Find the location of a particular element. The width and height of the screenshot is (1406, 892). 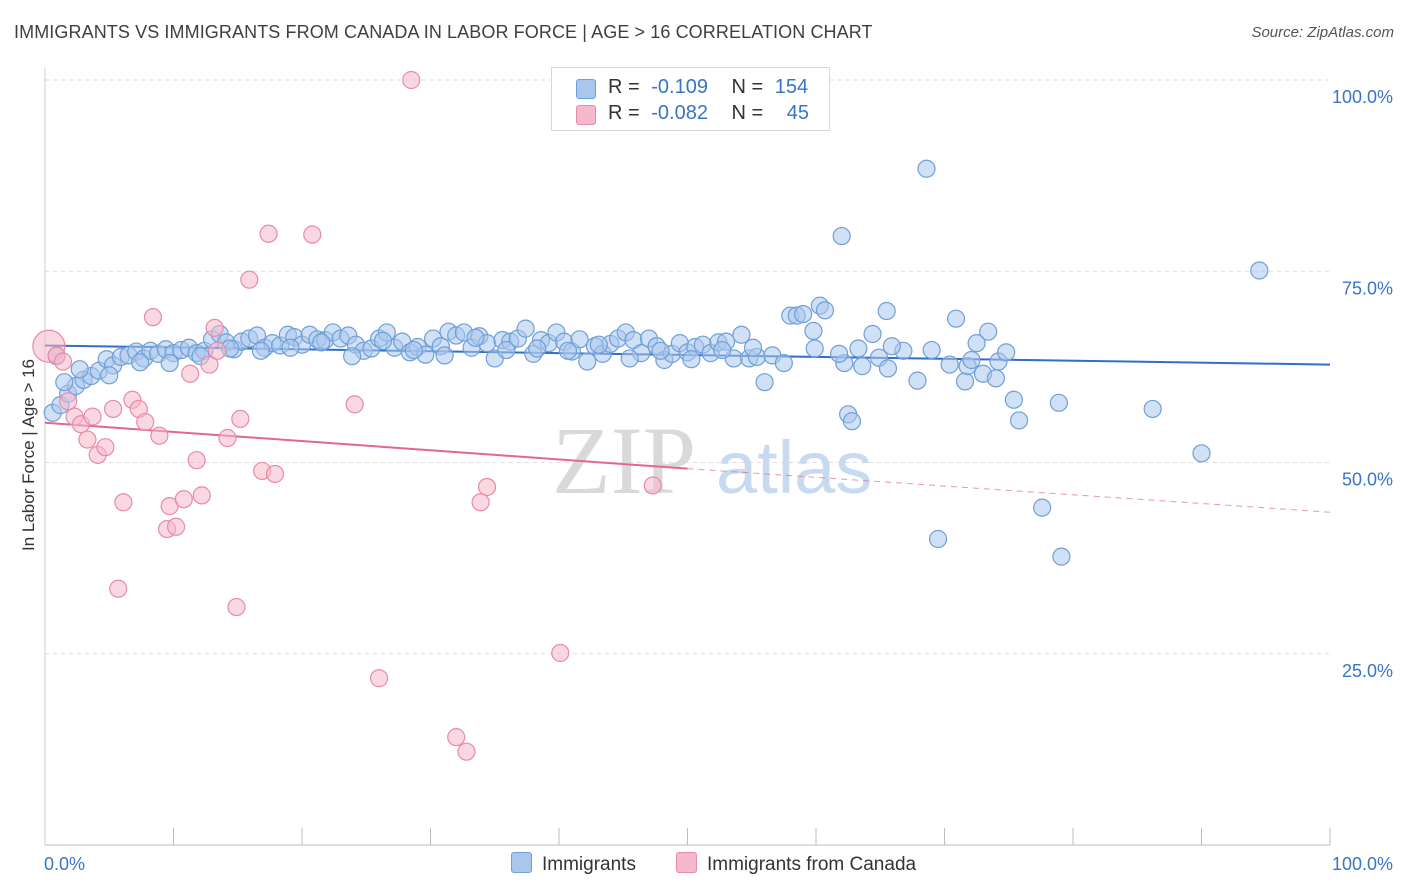

n-value: 45 is located at coordinates (798, 113).